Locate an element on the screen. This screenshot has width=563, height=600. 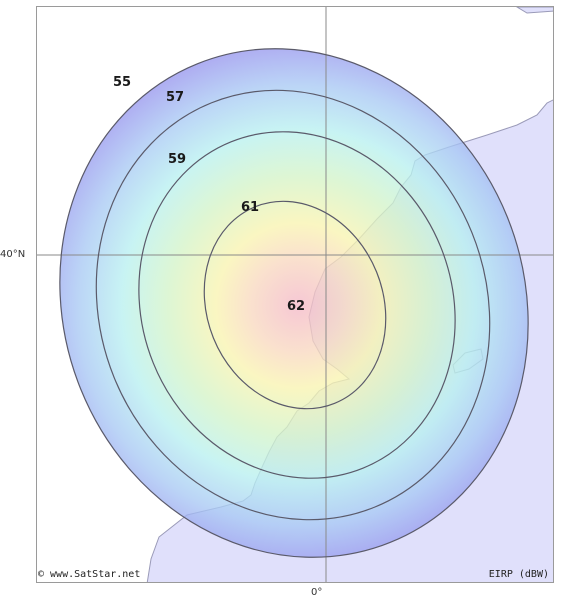
contour-label-59: 59 is located at coordinates (177, 159).